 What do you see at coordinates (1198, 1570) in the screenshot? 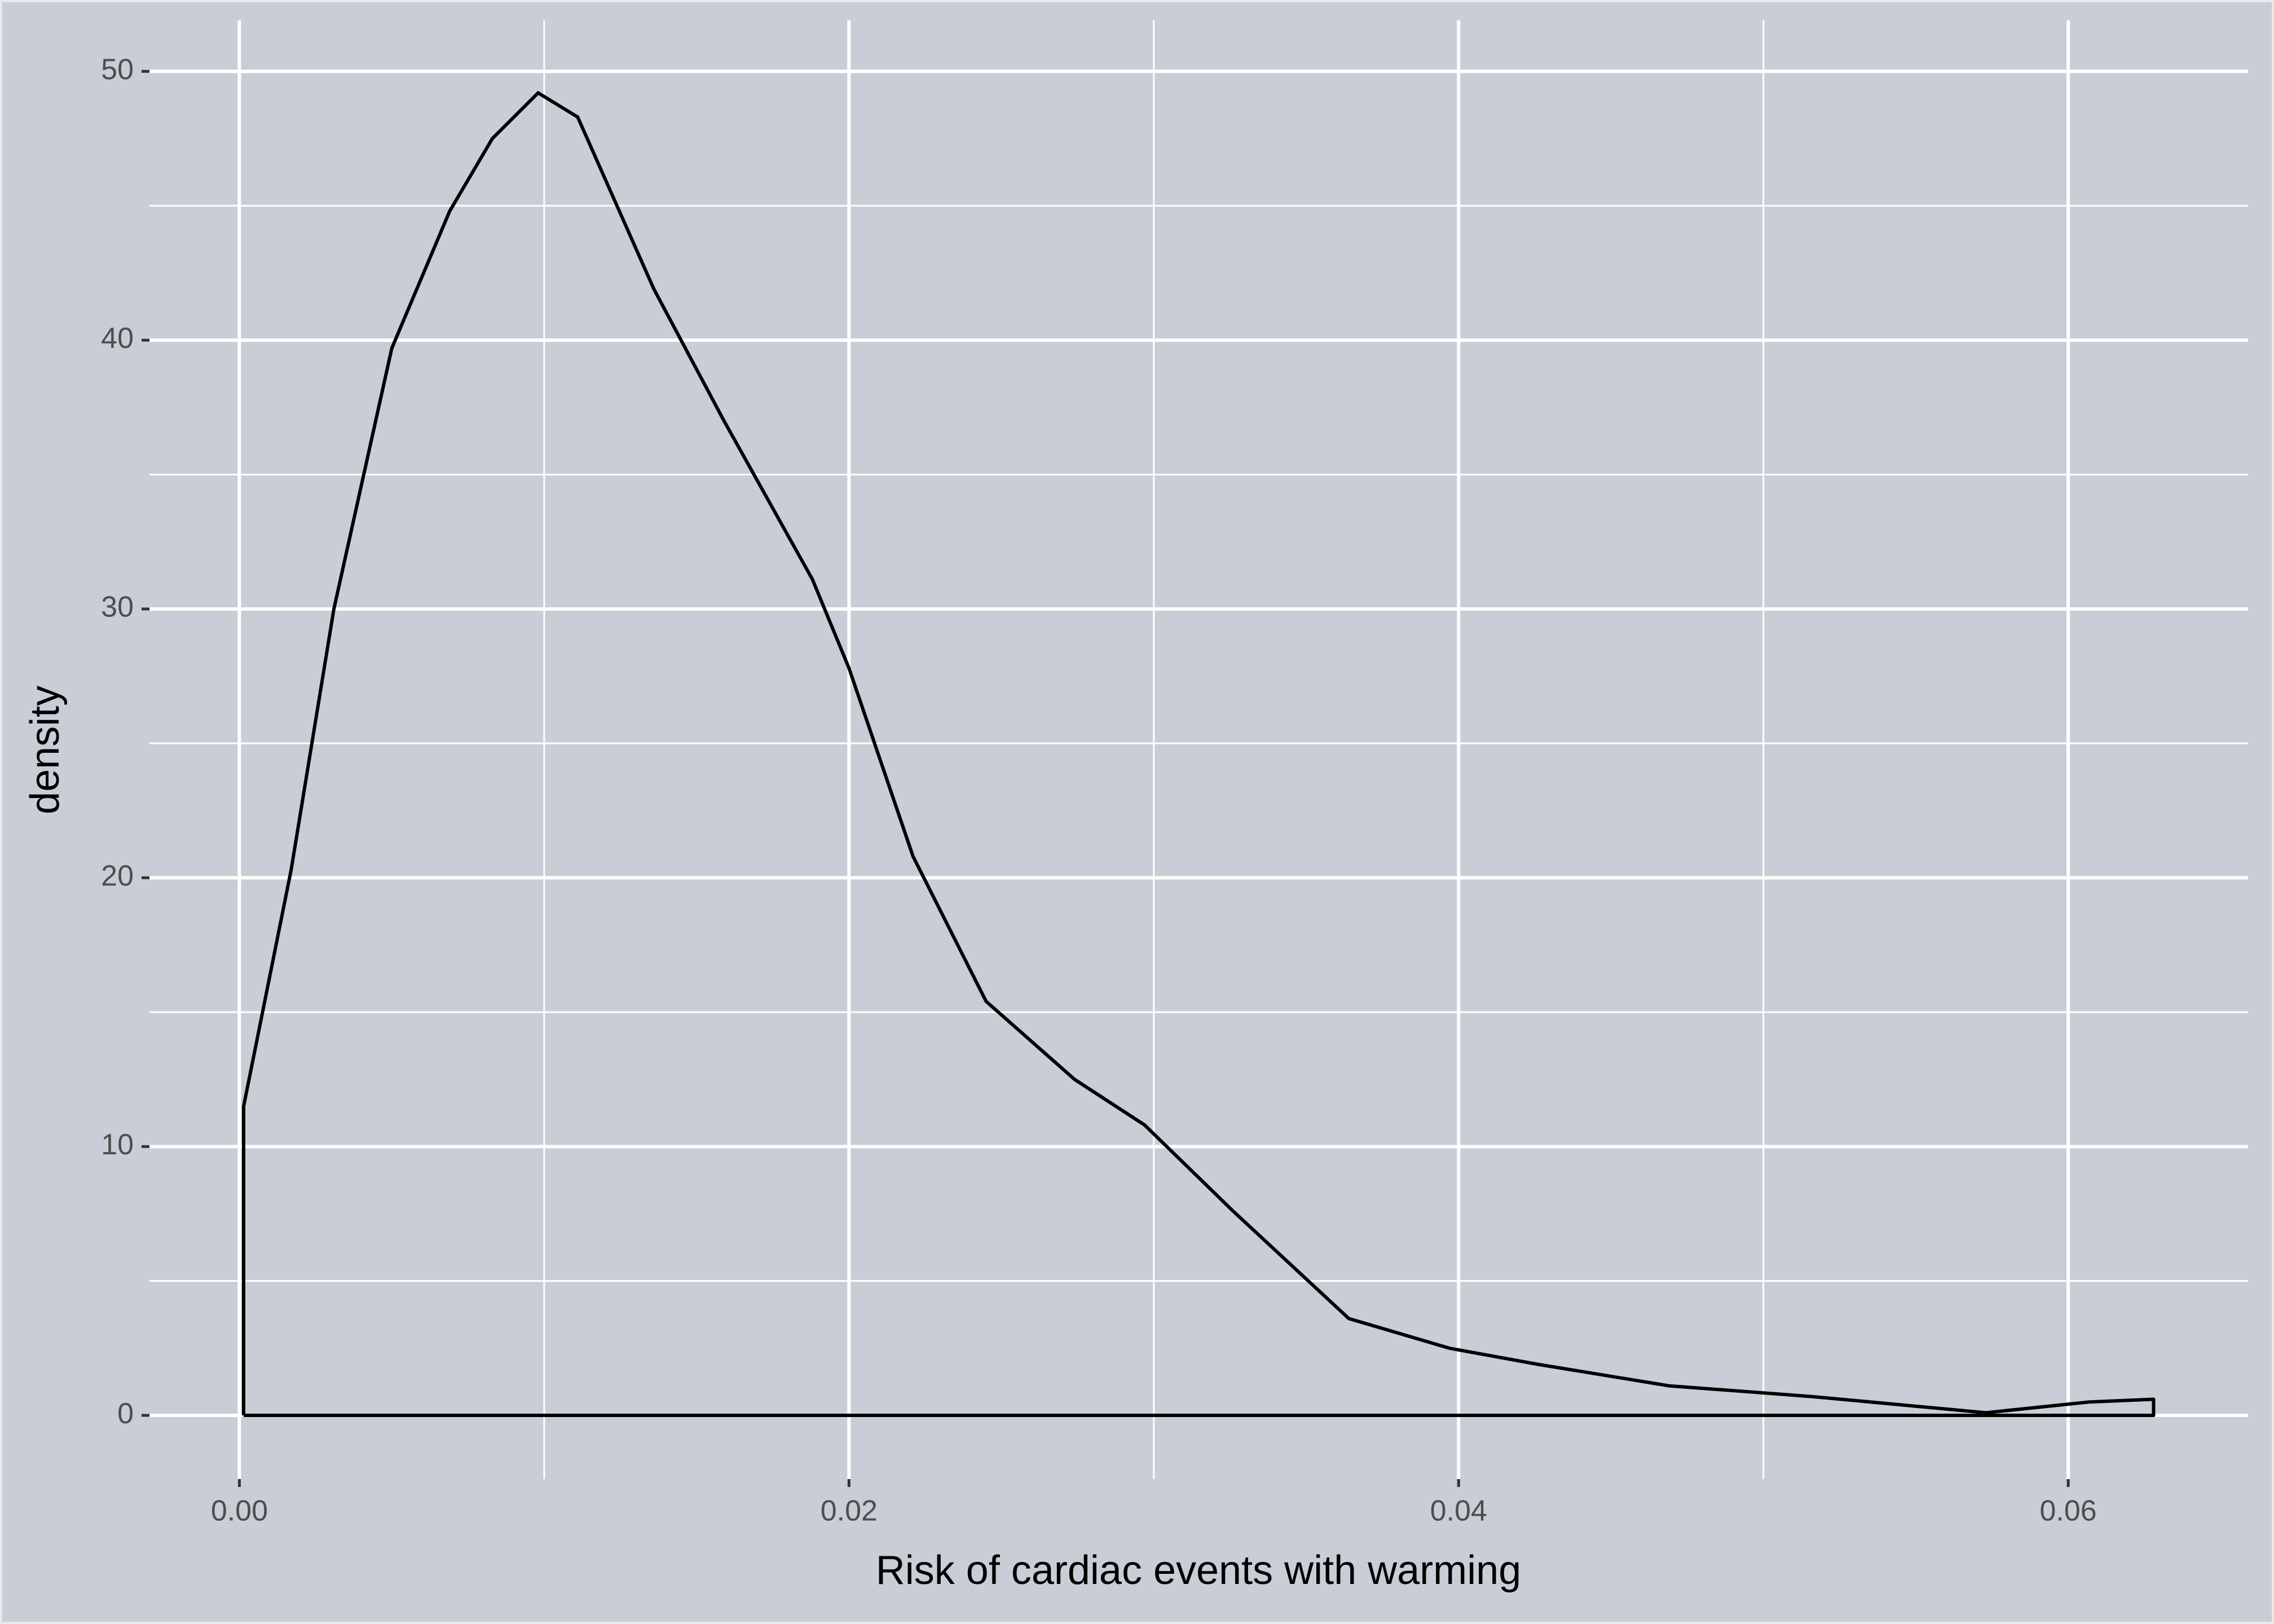
I see `x-axis-title: Risk of cardiac events with warming` at bounding box center [1198, 1570].